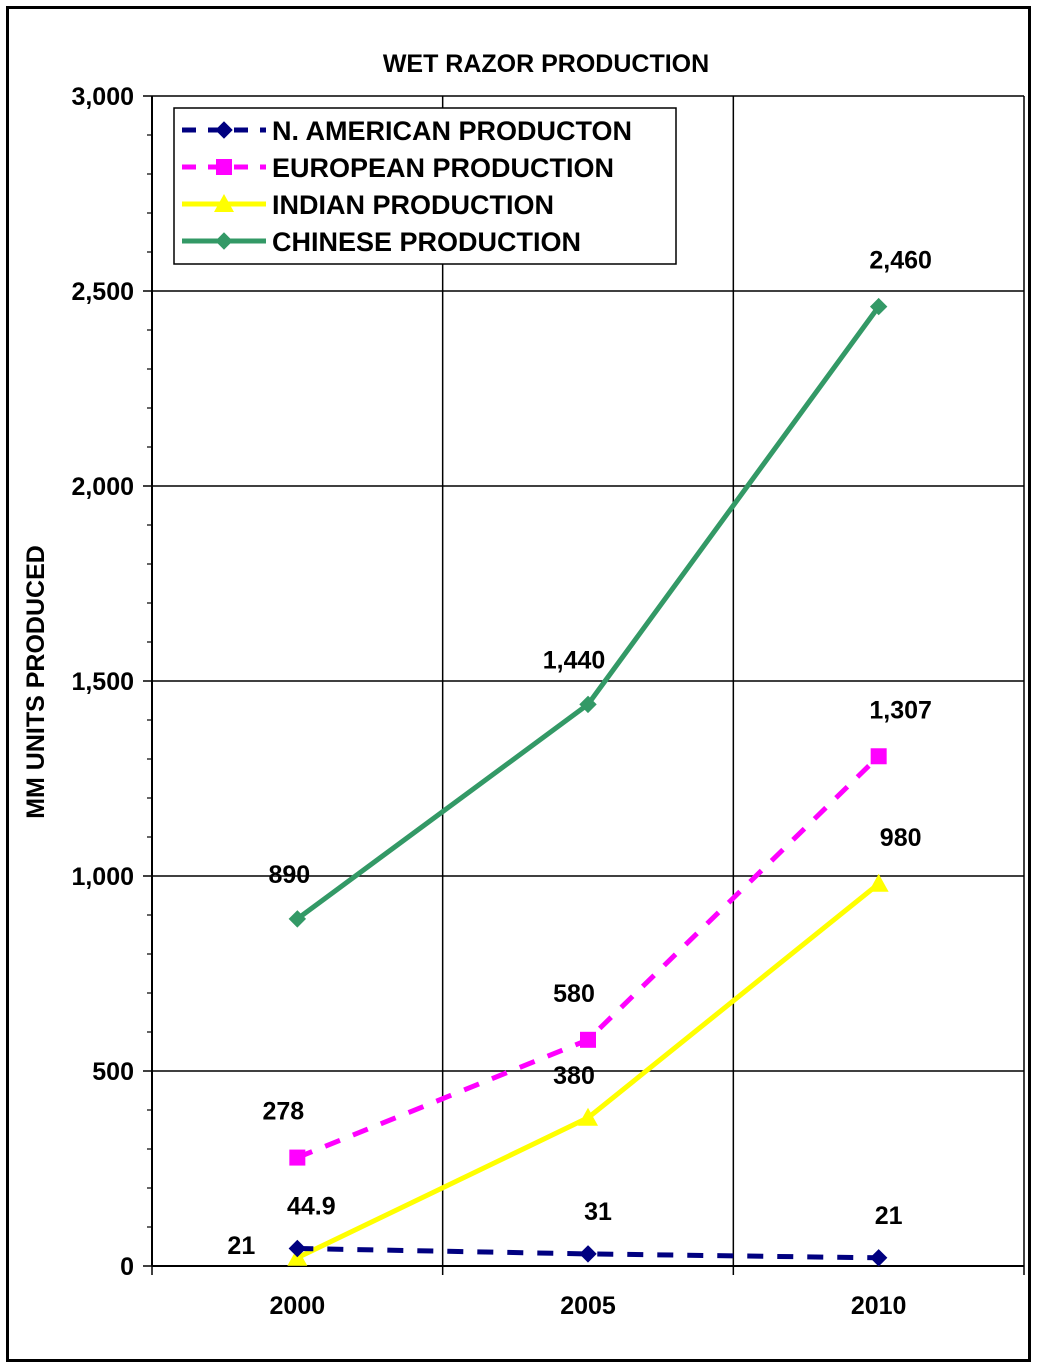 This screenshot has height=1372, width=1041. I want to click on y-tick-label: 2,500, so click(102, 292).